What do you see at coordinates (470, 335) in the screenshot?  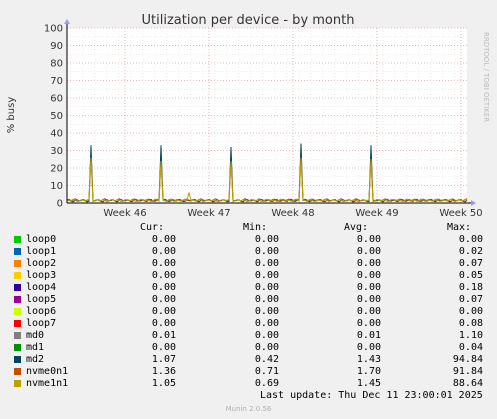 I see `legend-max: 1.10` at bounding box center [470, 335].